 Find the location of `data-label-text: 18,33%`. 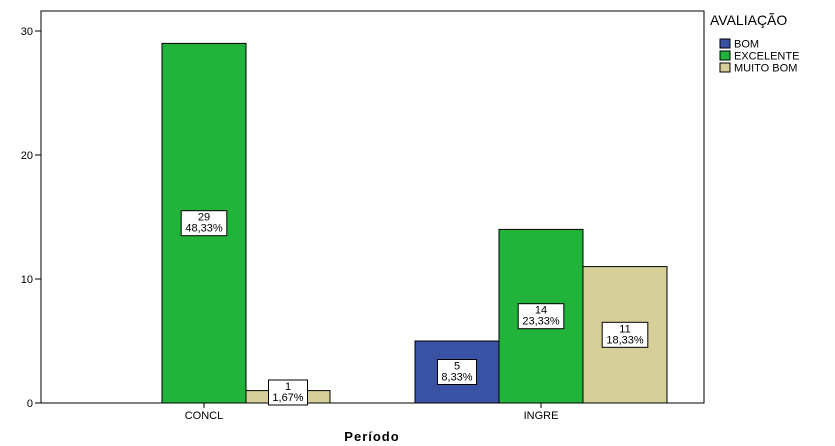

data-label-text: 18,33% is located at coordinates (625, 340).